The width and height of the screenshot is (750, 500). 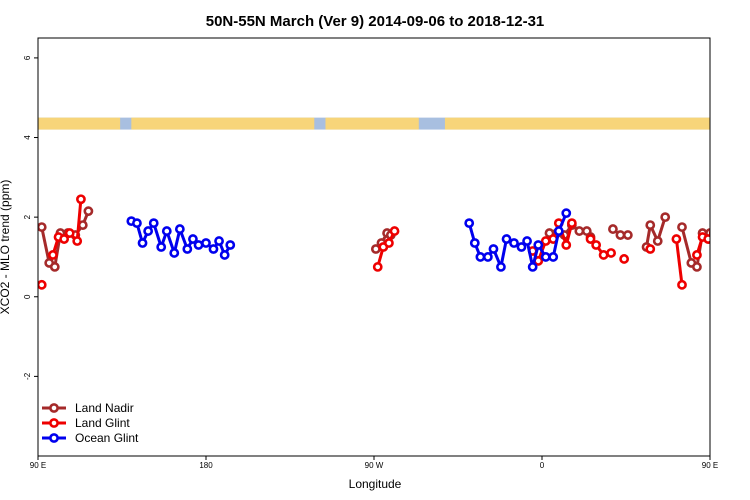 I want to click on x-axis-label: Longitude, so click(x=375, y=484).